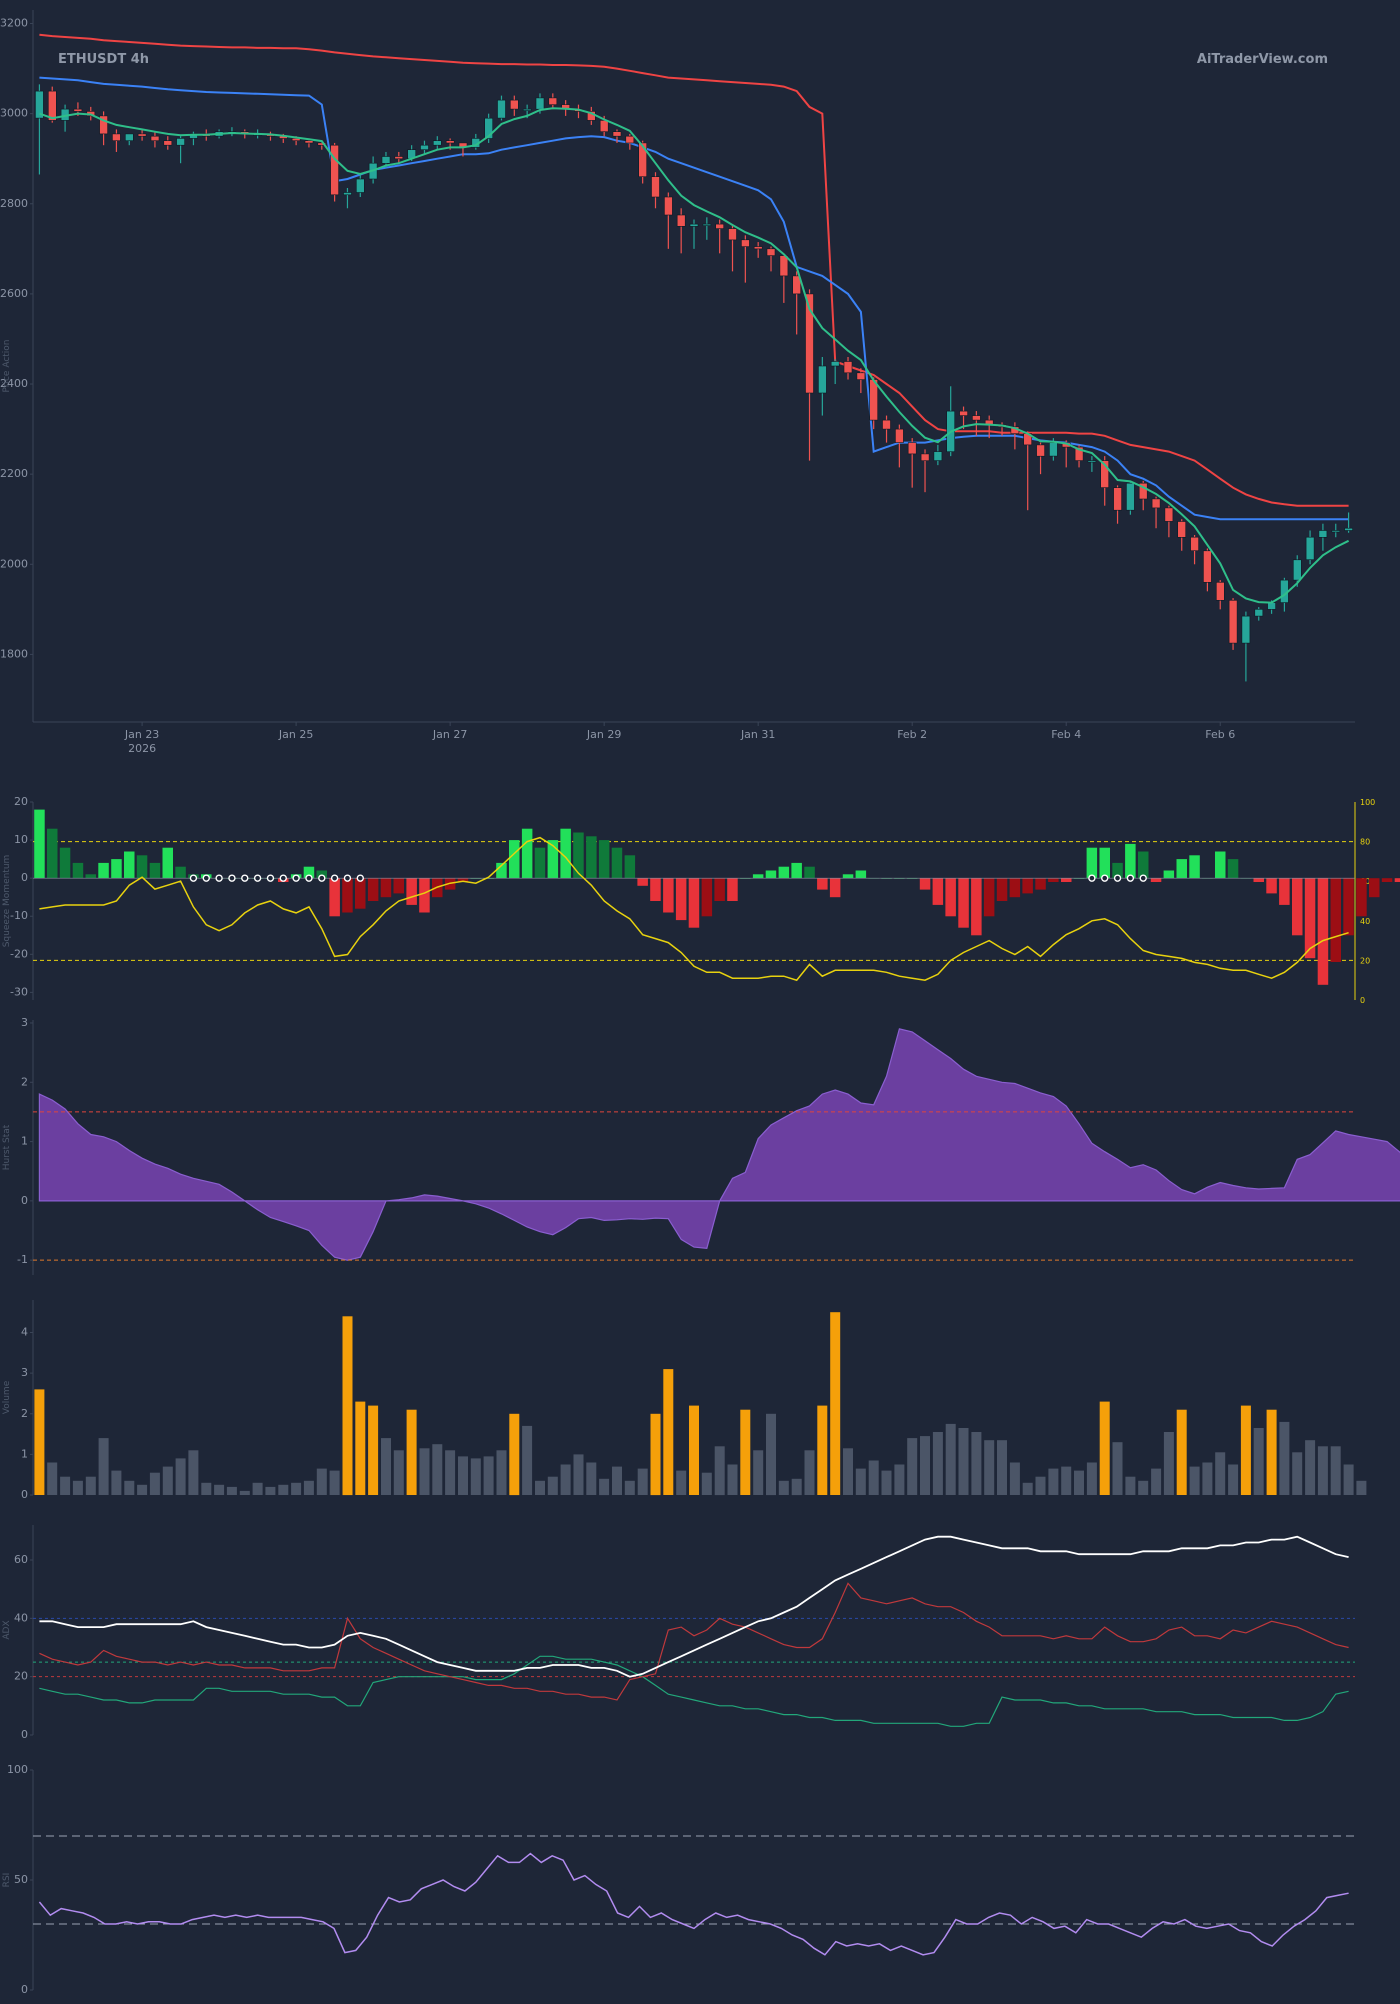 This screenshot has width=1400, height=2004. I want to click on y-tick-label: 3000, so click(14, 113).